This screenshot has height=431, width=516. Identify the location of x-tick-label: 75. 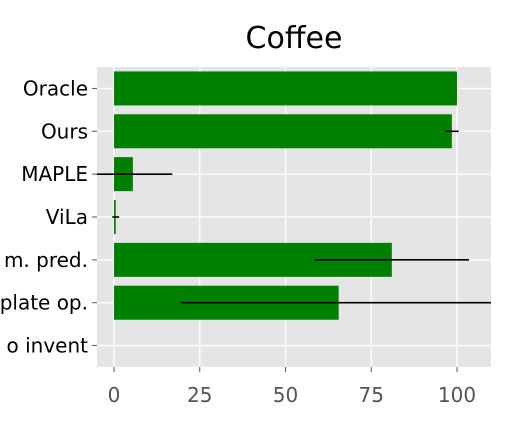
(371, 395).